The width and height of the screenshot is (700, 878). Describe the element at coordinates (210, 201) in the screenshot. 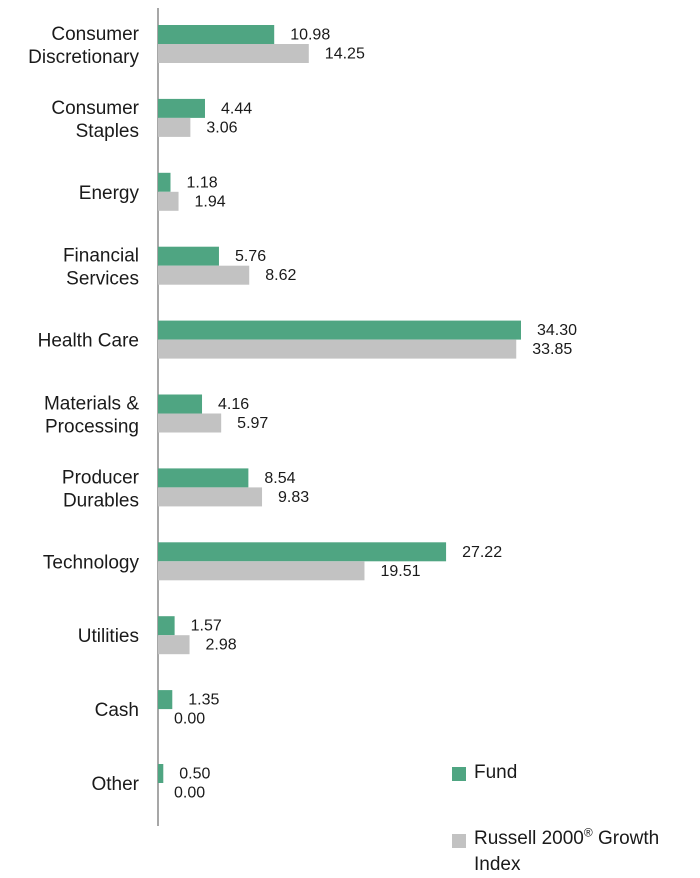

I see `index-value-label: 1.94` at that location.